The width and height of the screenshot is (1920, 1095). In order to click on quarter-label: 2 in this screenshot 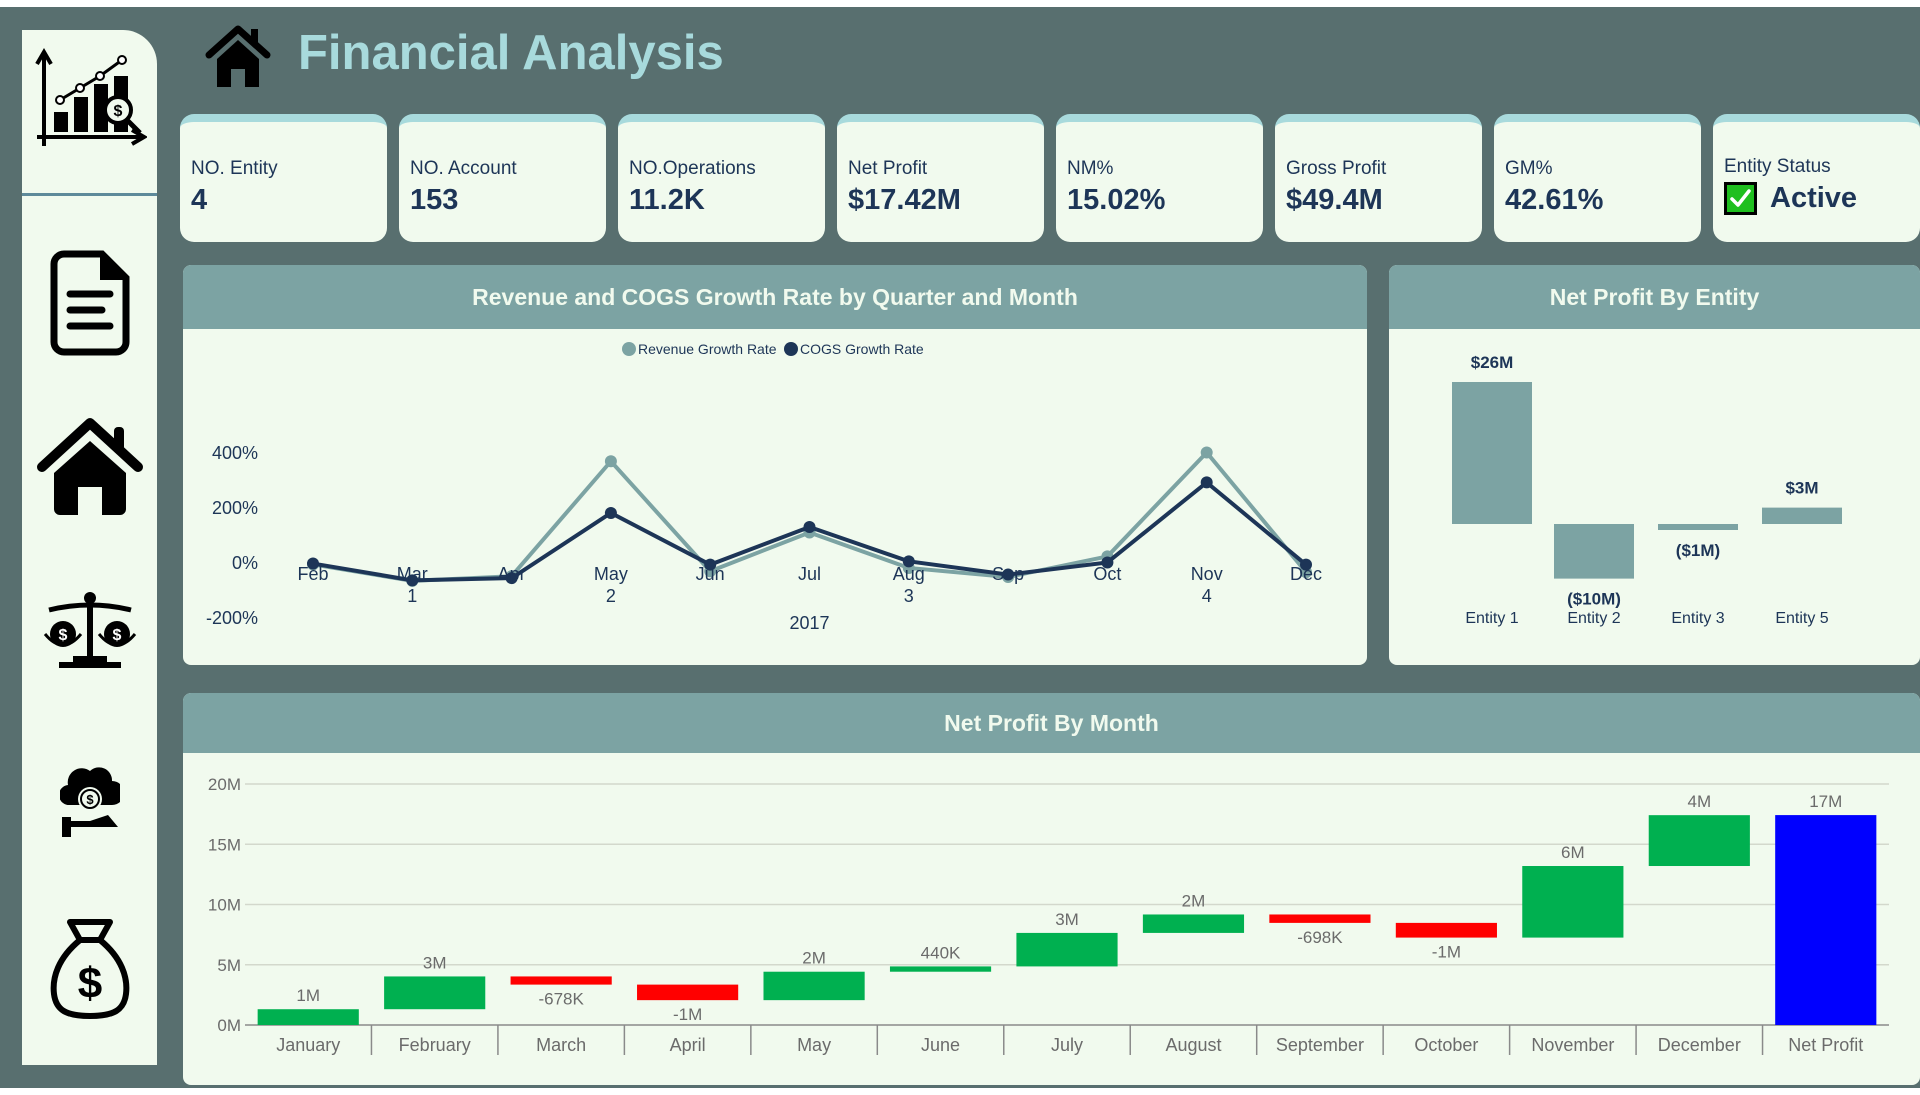, I will do `click(611, 596)`.